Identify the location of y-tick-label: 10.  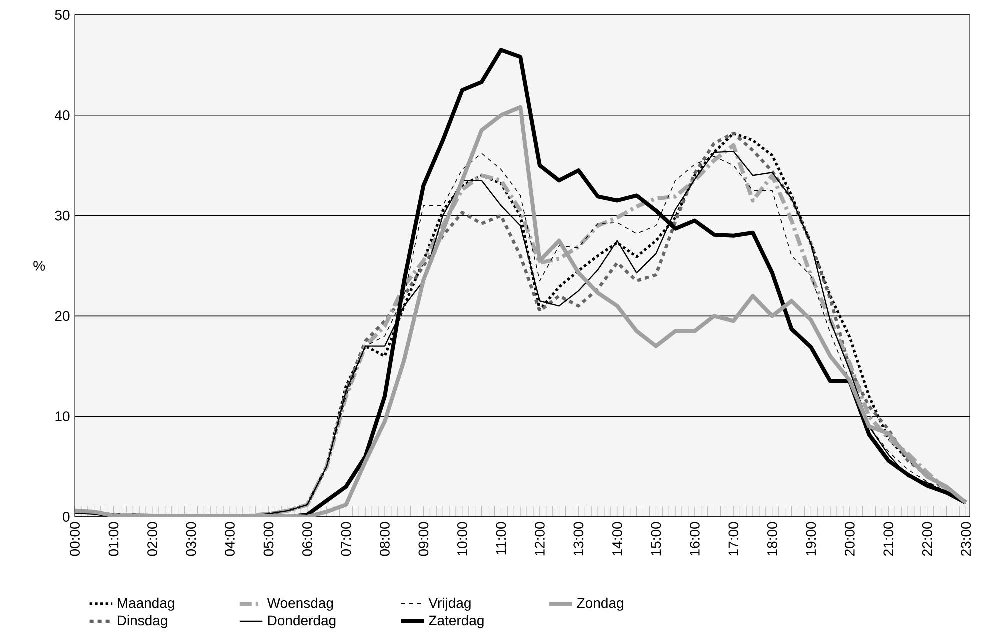
(63, 417).